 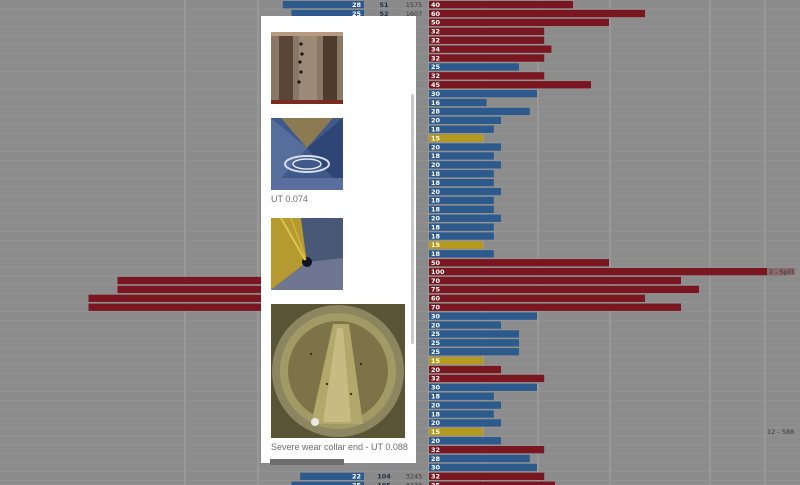 What do you see at coordinates (383, 14) in the screenshot?
I see `joint-number: 52` at bounding box center [383, 14].